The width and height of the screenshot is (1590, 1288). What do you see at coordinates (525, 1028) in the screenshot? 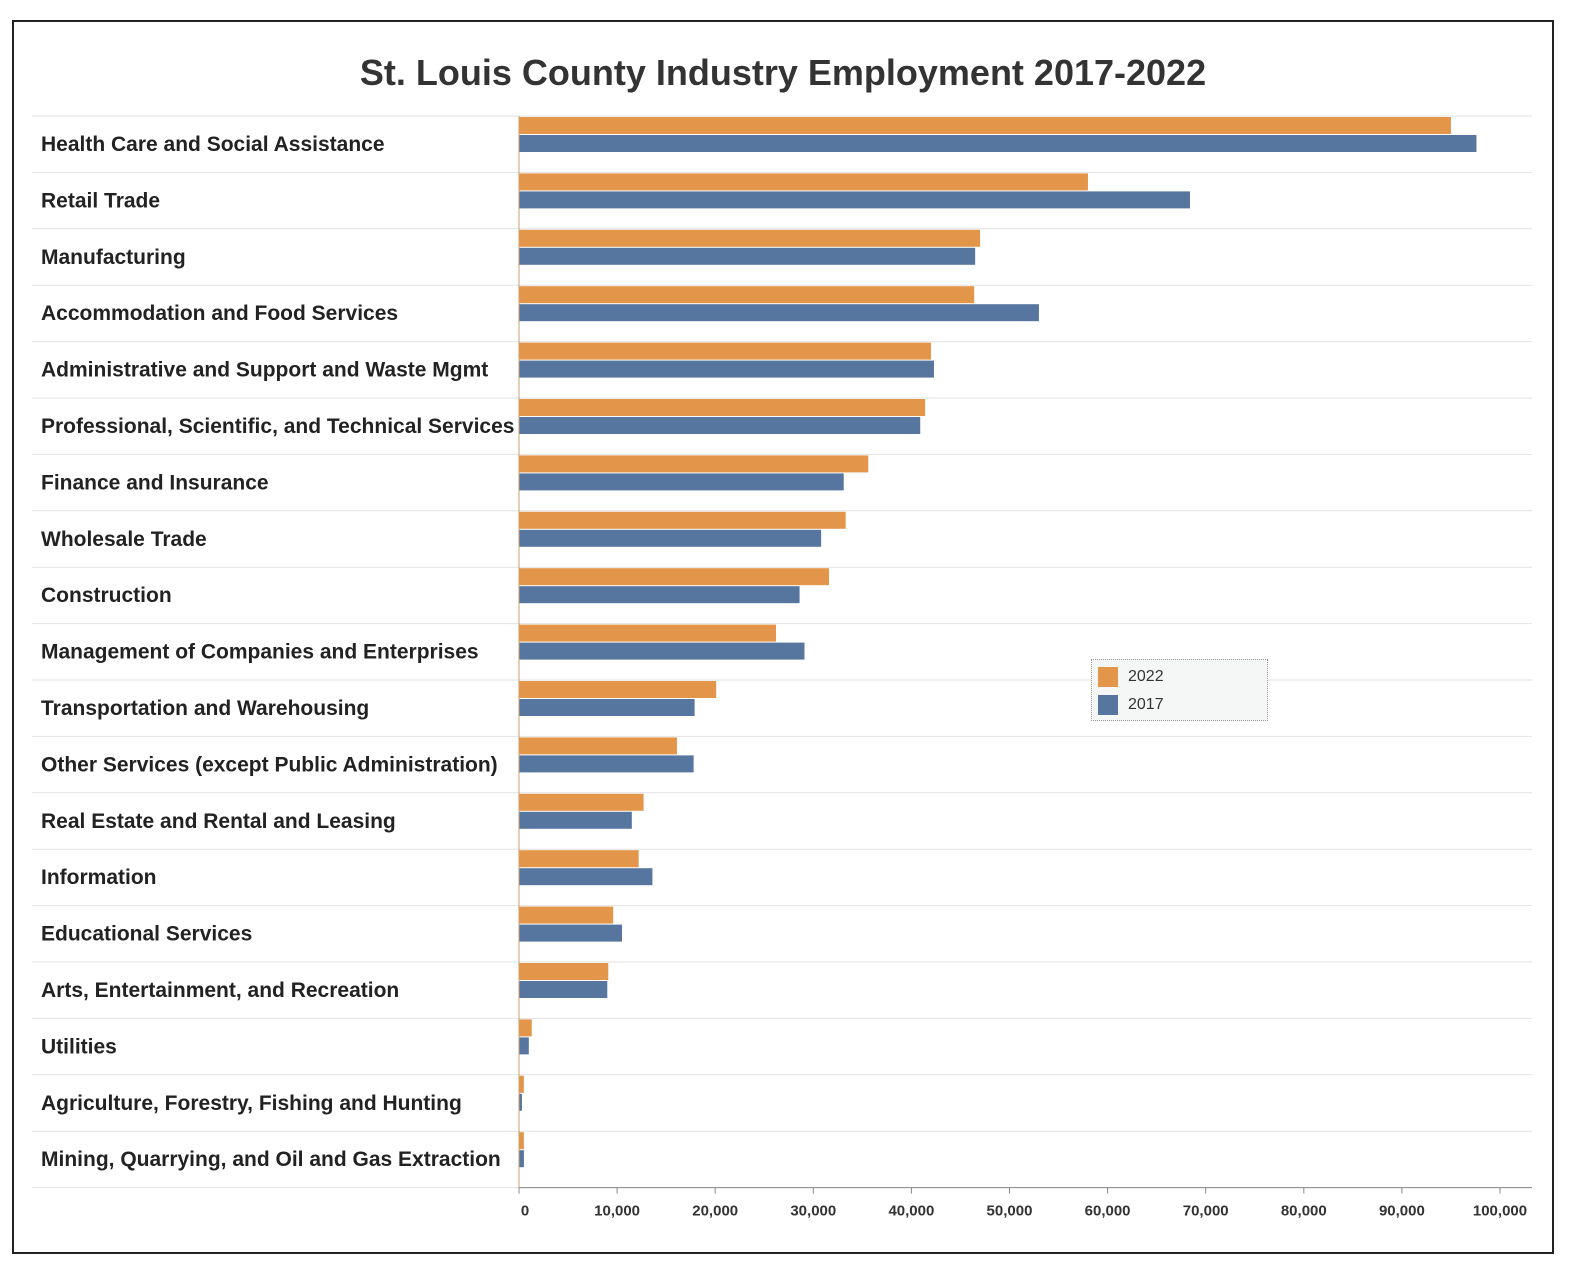
I see `bar-2022-utilities` at bounding box center [525, 1028].